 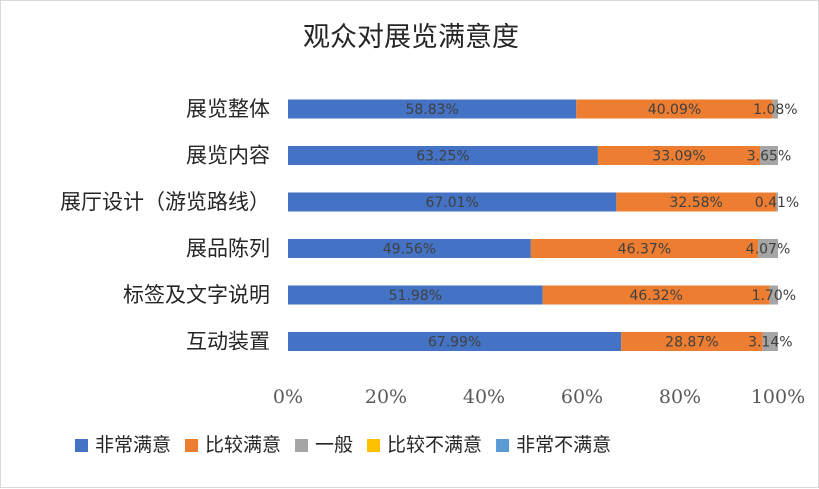 What do you see at coordinates (563, 445) in the screenshot?
I see `legend-label: 非常不满意` at bounding box center [563, 445].